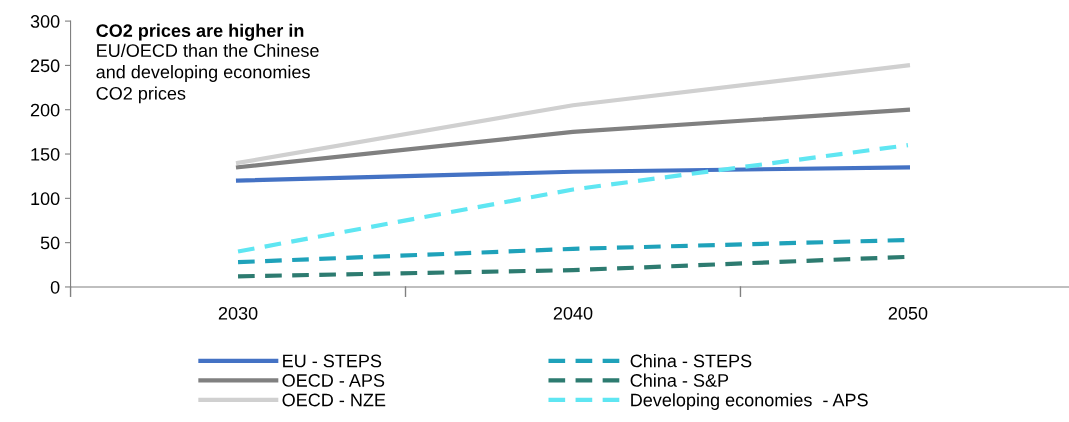  What do you see at coordinates (332, 361) in the screenshot?
I see `legend-label: EU - STEPS` at bounding box center [332, 361].